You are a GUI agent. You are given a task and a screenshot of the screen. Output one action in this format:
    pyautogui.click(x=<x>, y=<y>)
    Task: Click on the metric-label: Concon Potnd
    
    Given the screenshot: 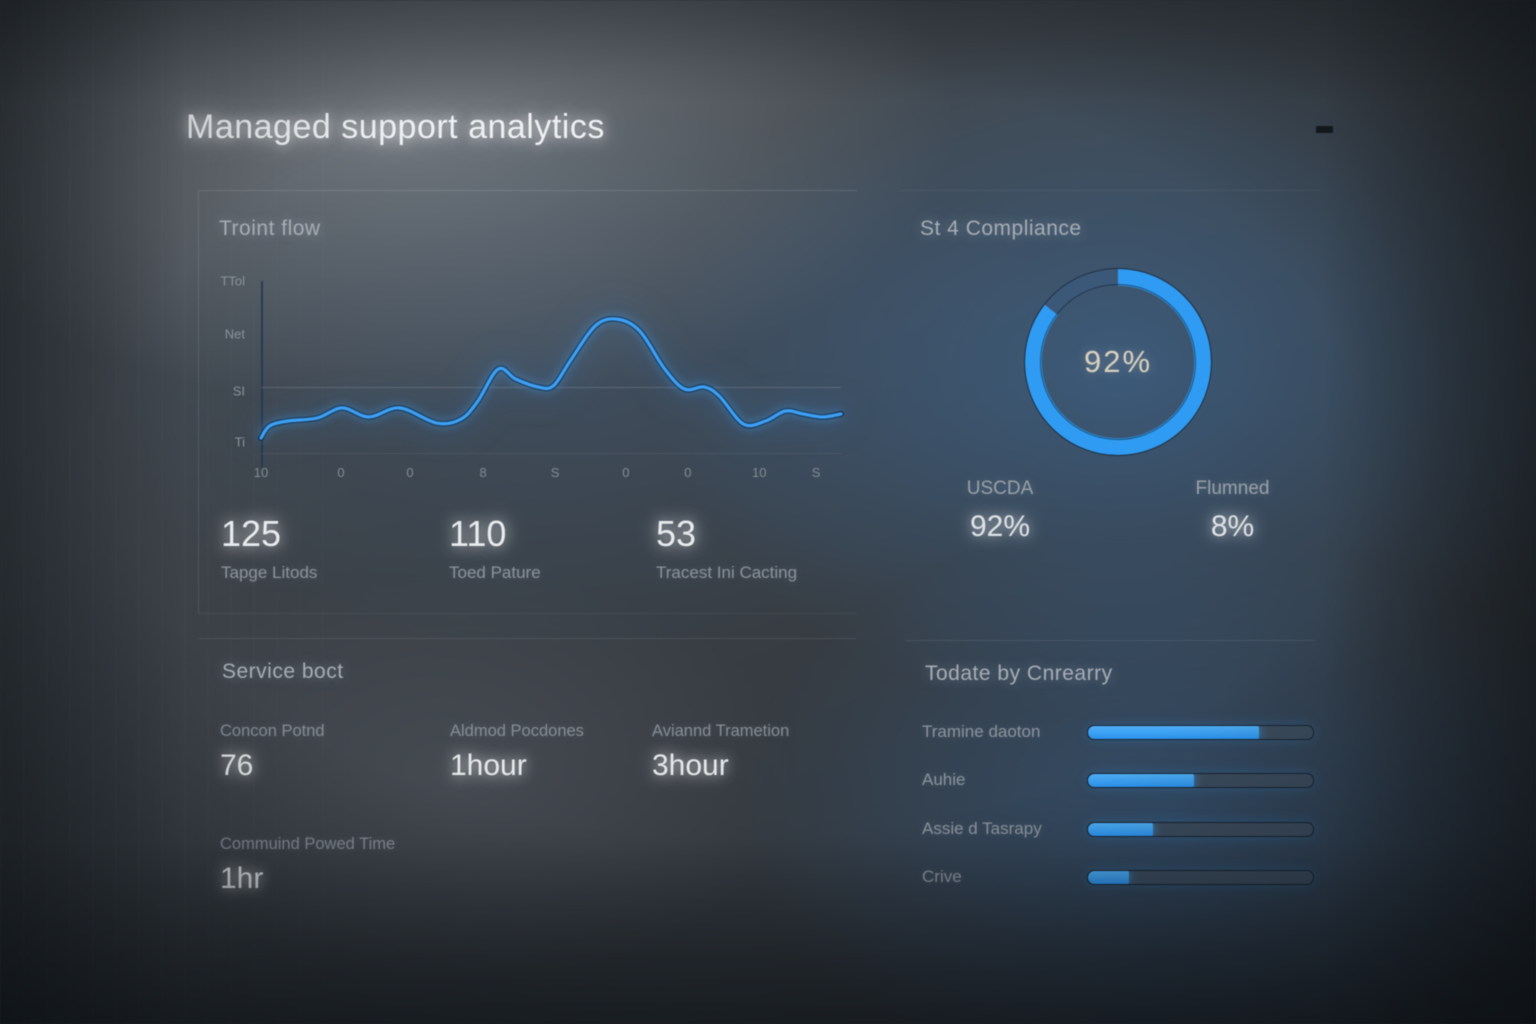 What is the action you would take?
    pyautogui.click(x=272, y=731)
    